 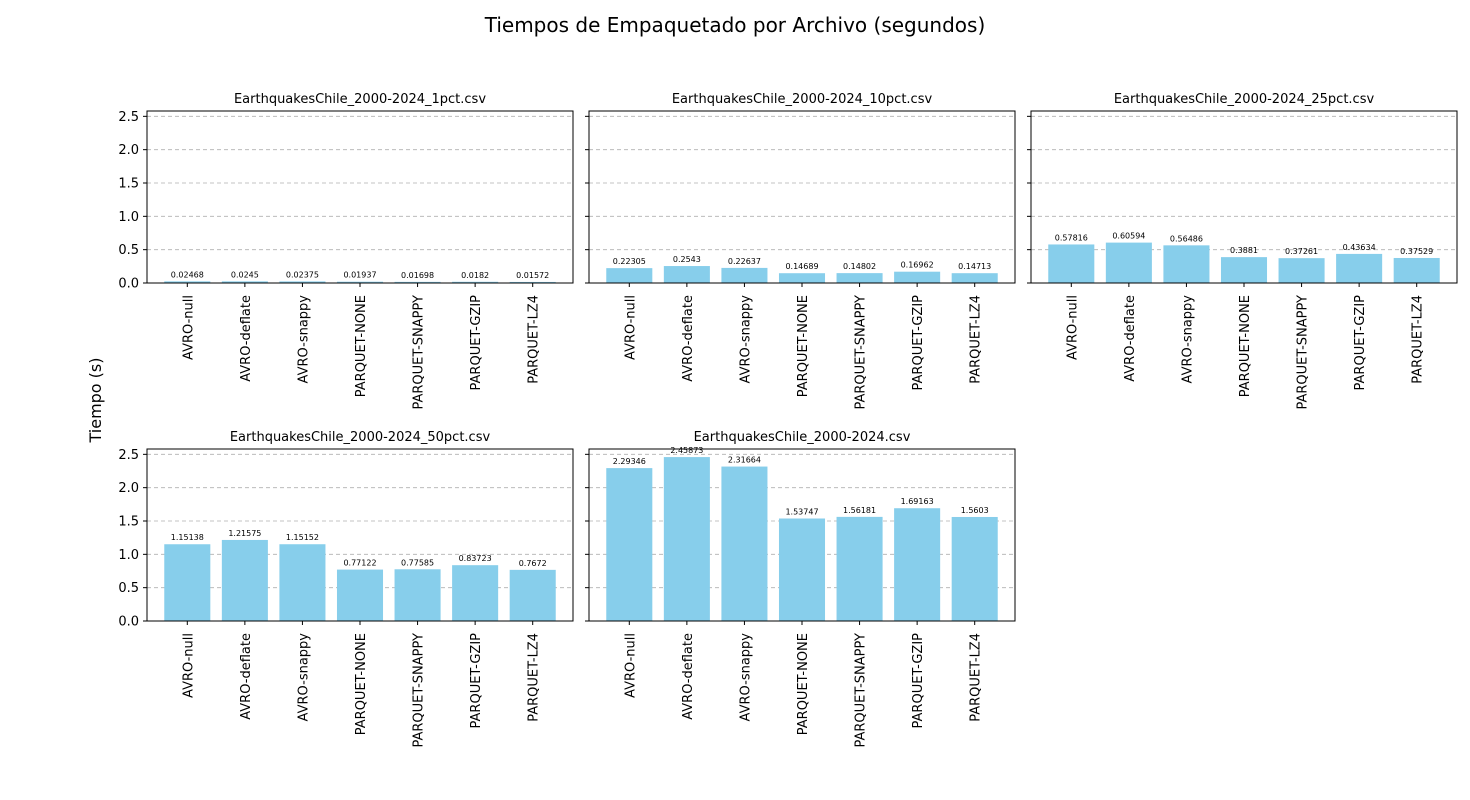 What do you see at coordinates (533, 563) in the screenshot?
I see `bar-value-label: 0.7672` at bounding box center [533, 563].